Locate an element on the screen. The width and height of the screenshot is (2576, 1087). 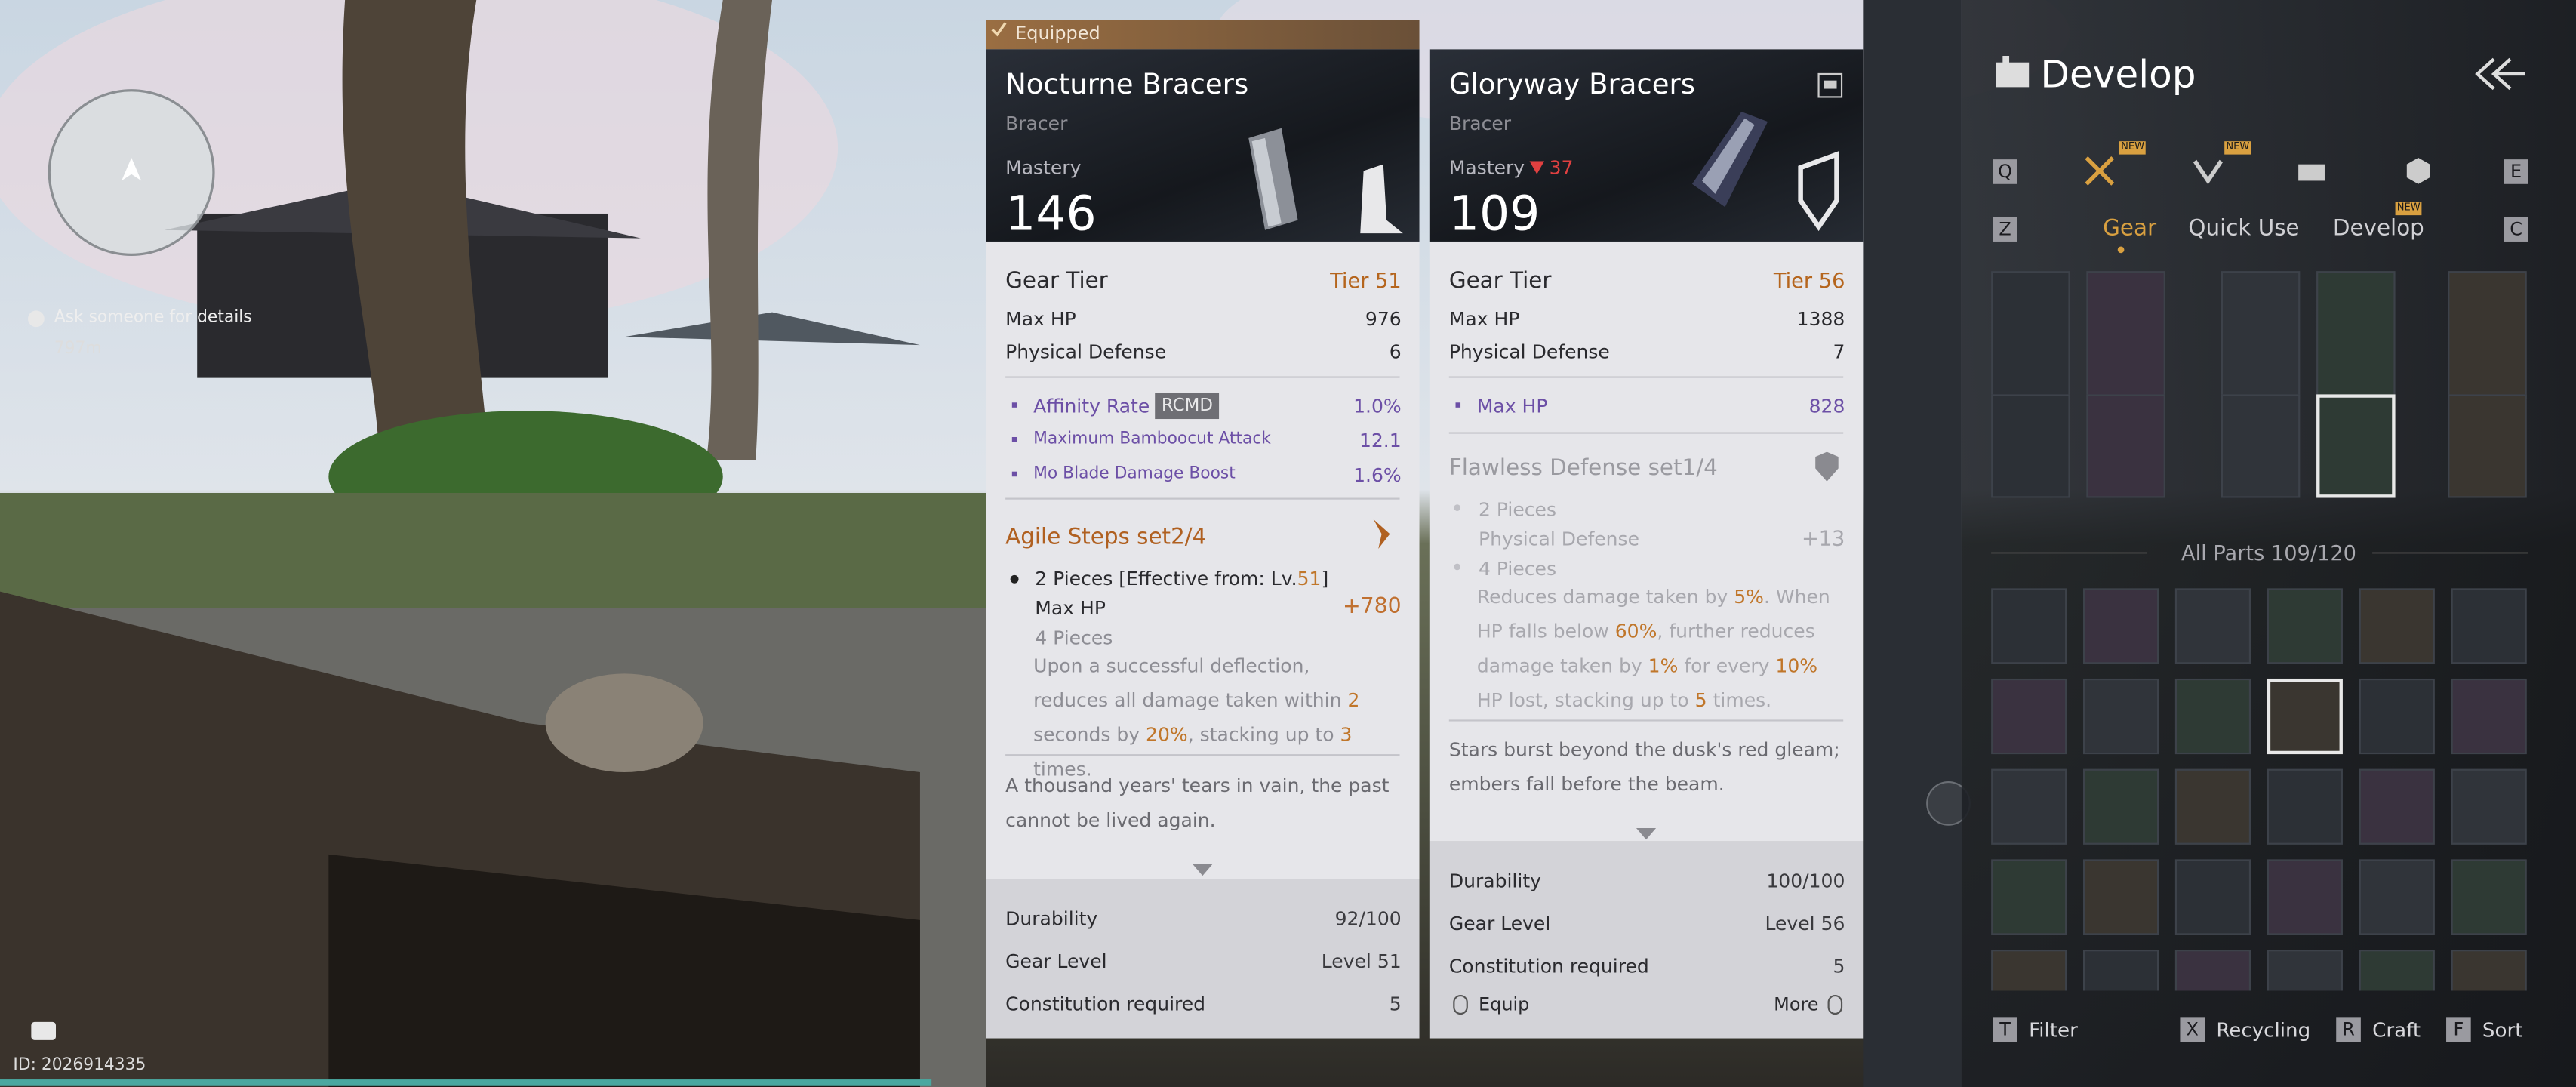
sub-tab: Develop is located at coordinates (2378, 228).